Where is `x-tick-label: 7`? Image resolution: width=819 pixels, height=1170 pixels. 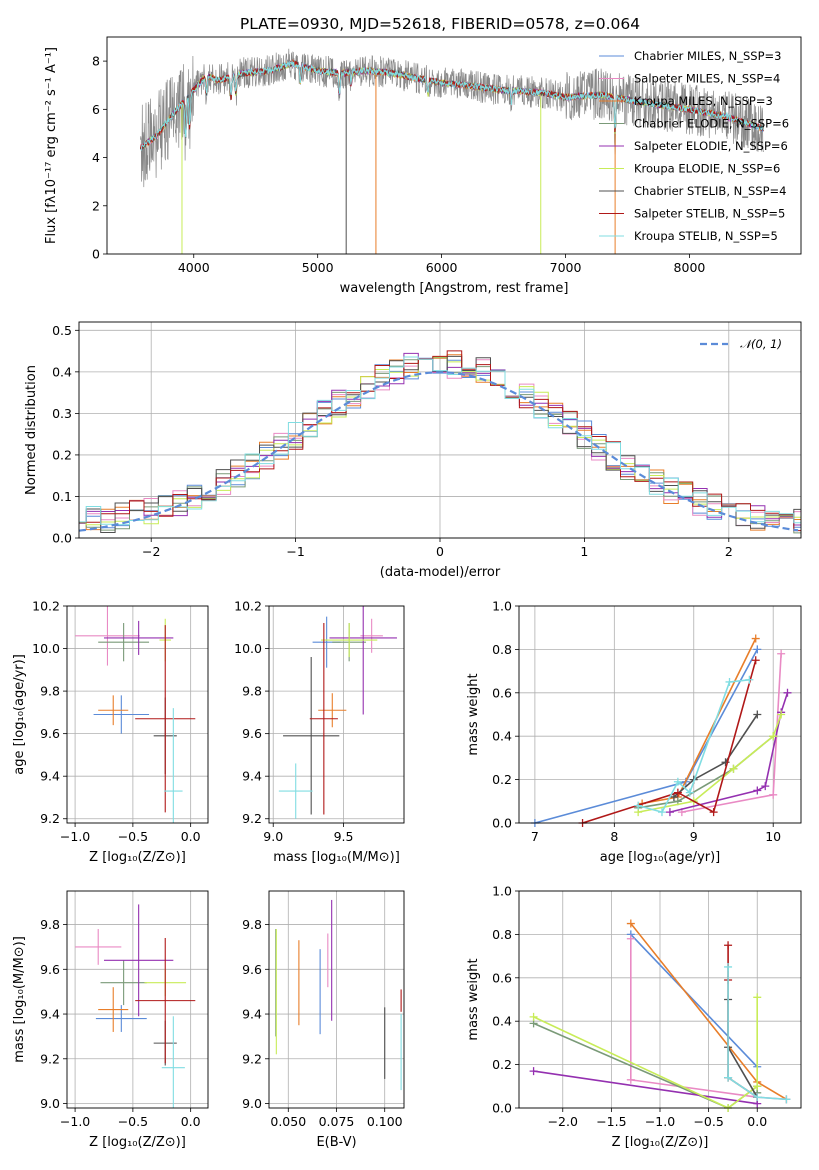
x-tick-label: 7 is located at coordinates (535, 836).